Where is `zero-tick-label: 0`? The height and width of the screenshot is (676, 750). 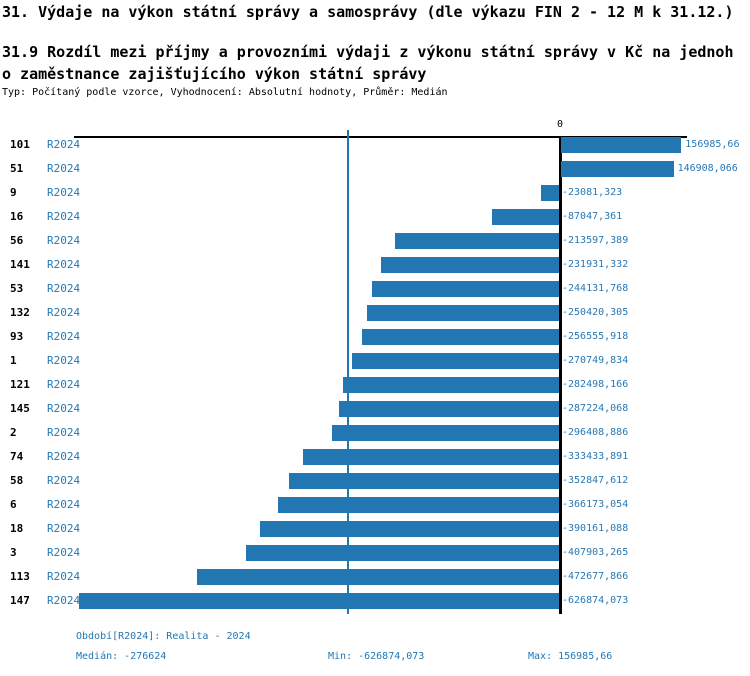
zero-tick-label: 0 is located at coordinates (560, 124).